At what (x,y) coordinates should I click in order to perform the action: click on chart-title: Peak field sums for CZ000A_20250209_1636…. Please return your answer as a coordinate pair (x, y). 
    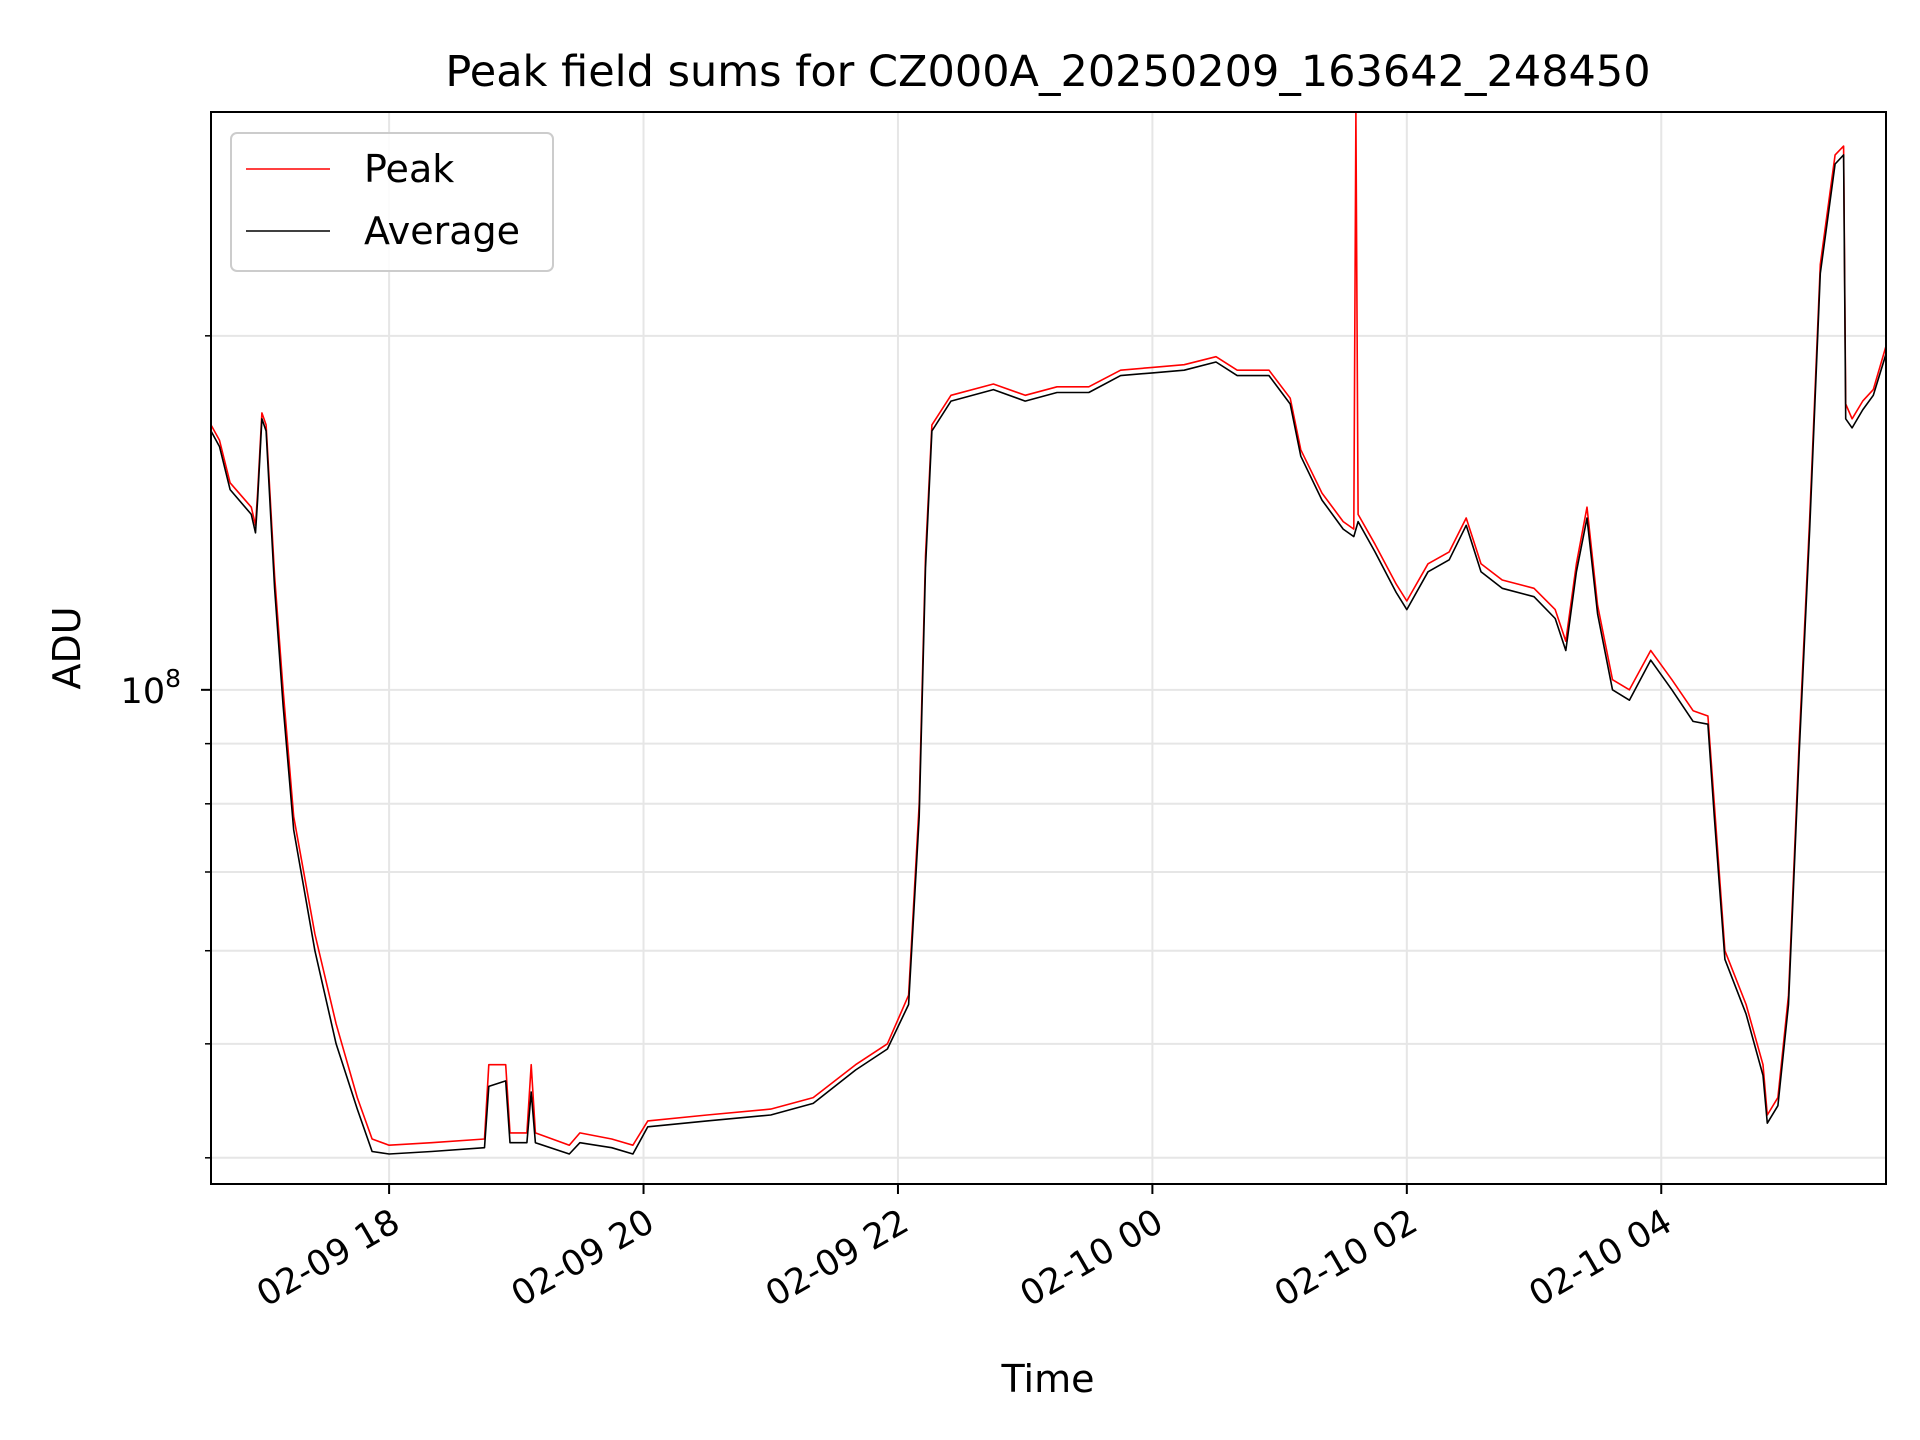
    Looking at the image, I should click on (1047, 72).